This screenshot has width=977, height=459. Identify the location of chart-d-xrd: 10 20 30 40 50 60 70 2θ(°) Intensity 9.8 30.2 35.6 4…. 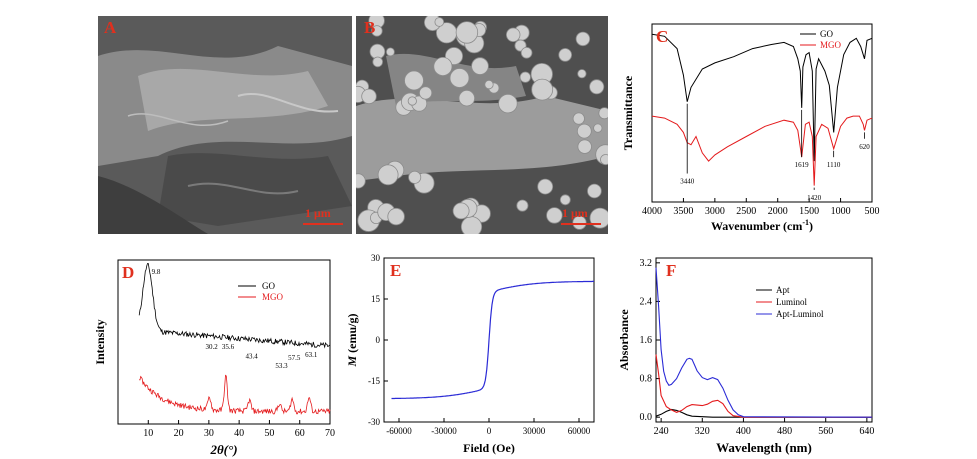
(214, 358).